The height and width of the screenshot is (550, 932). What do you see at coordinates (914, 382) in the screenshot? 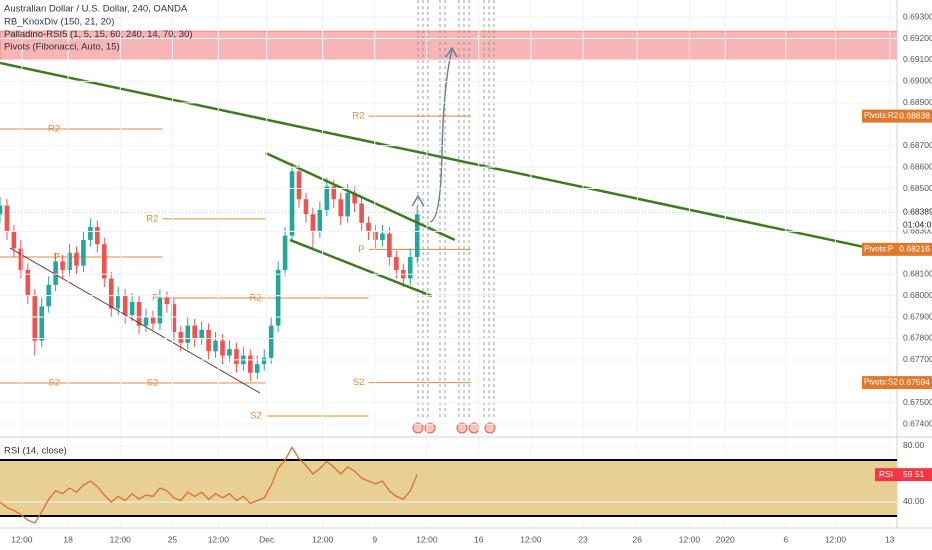
I see `price-tag-value: 0.67594` at bounding box center [914, 382].